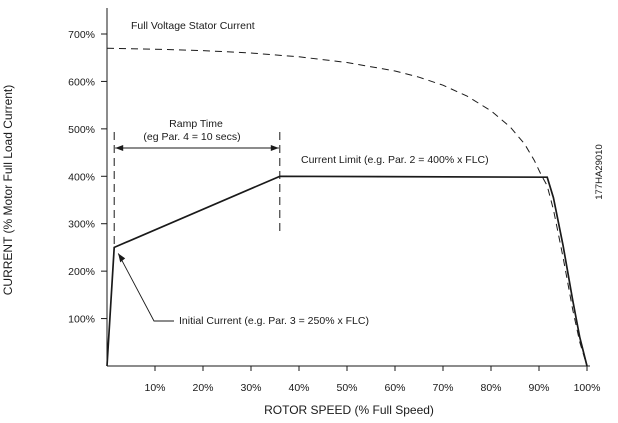 The height and width of the screenshot is (423, 618). I want to click on y-axis-ticks: 100% 200% 300% 400% 500% 600% 700%, so click(87, 177).